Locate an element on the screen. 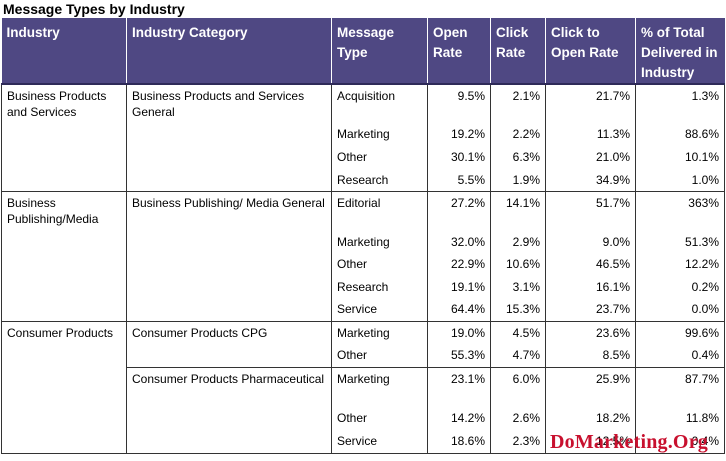 Image resolution: width=726 pixels, height=461 pixels. cell-click-rate: 10.6% is located at coordinates (518, 264).